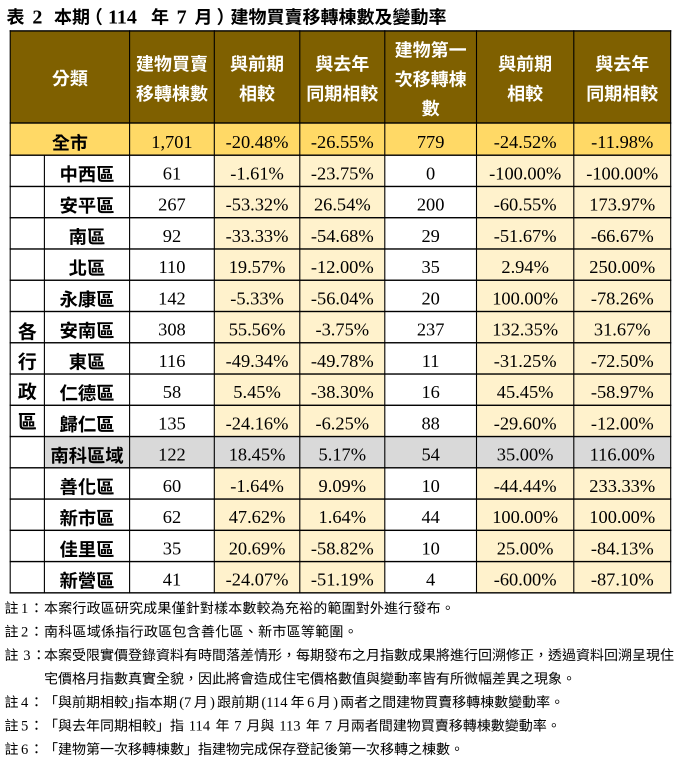 The width and height of the screenshot is (681, 762). What do you see at coordinates (172, 205) in the screenshot?
I see `svg-text: 267` at bounding box center [172, 205].